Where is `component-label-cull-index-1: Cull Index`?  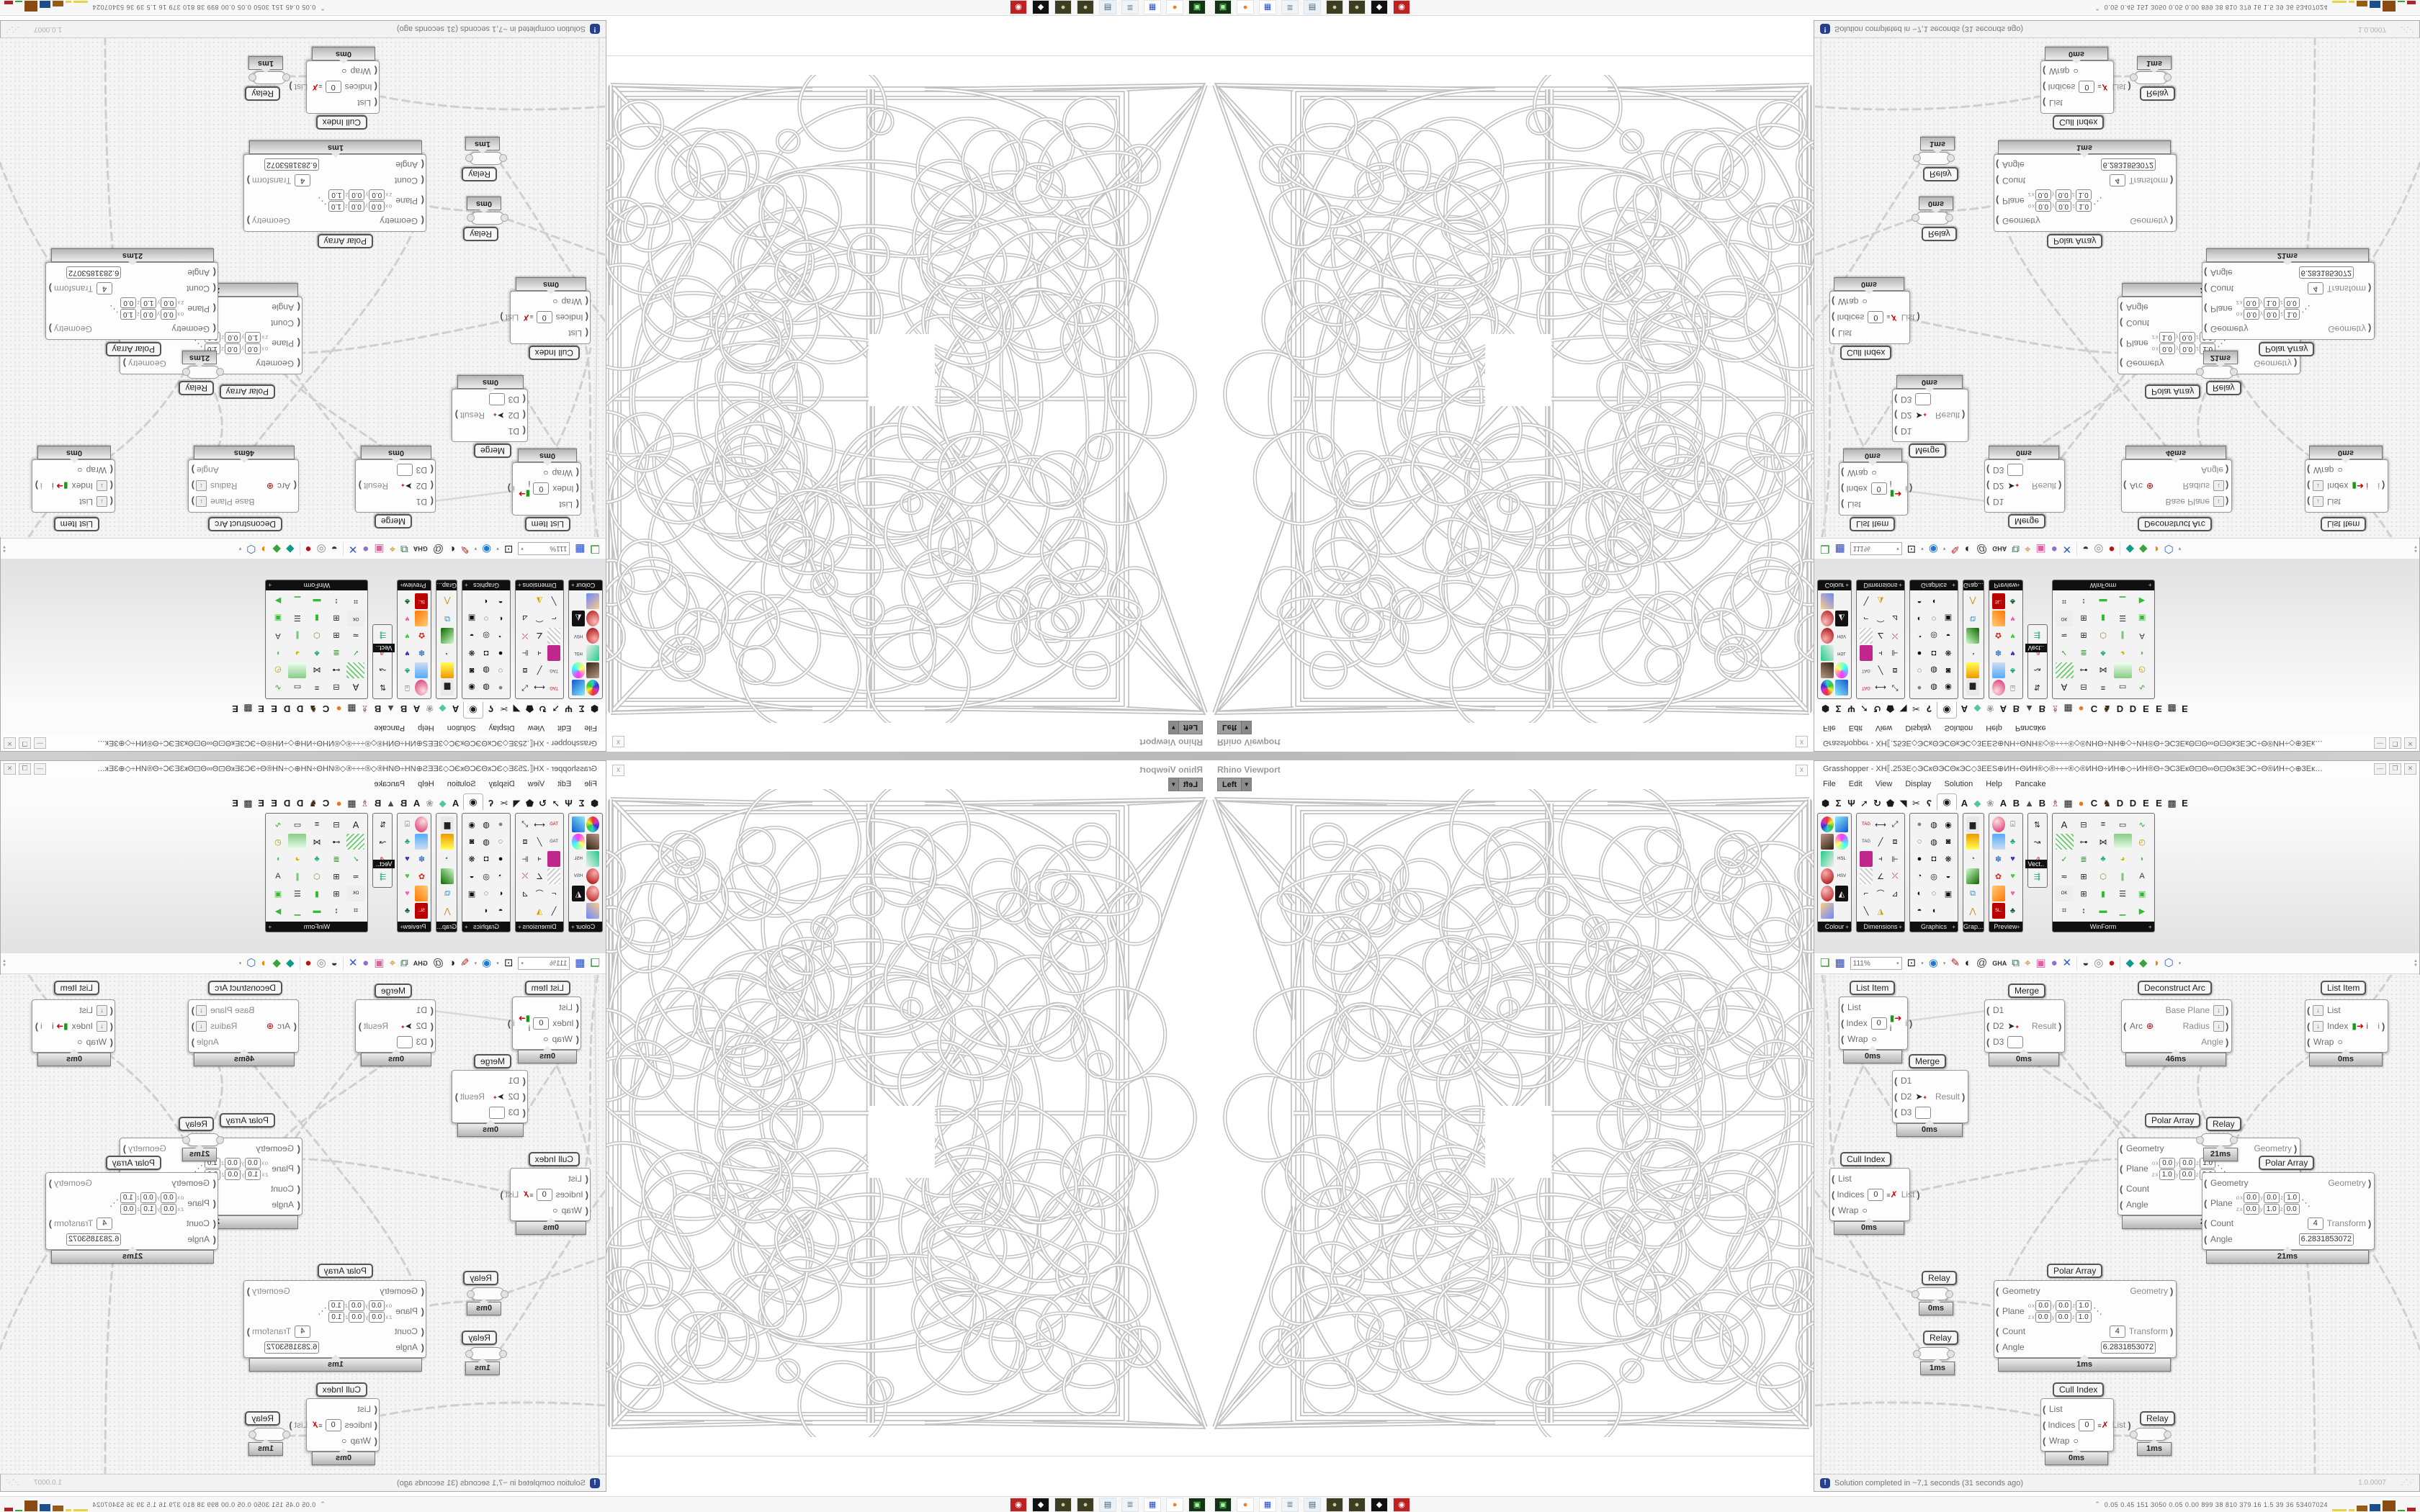 component-label-cull-index-1: Cull Index is located at coordinates (1866, 1159).